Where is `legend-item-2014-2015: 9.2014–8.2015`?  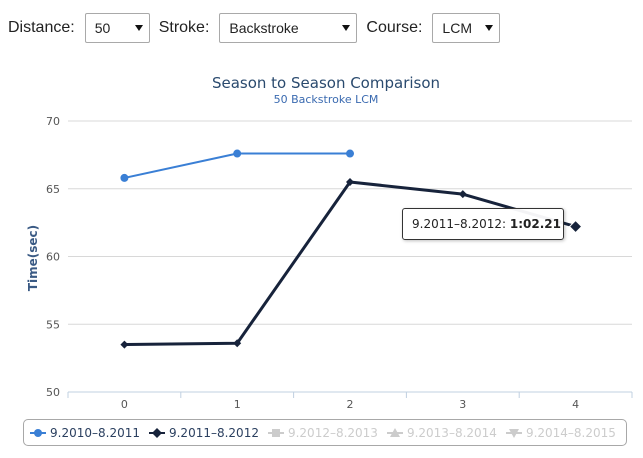 legend-item-2014-2015: 9.2014–8.2015 is located at coordinates (560, 432).